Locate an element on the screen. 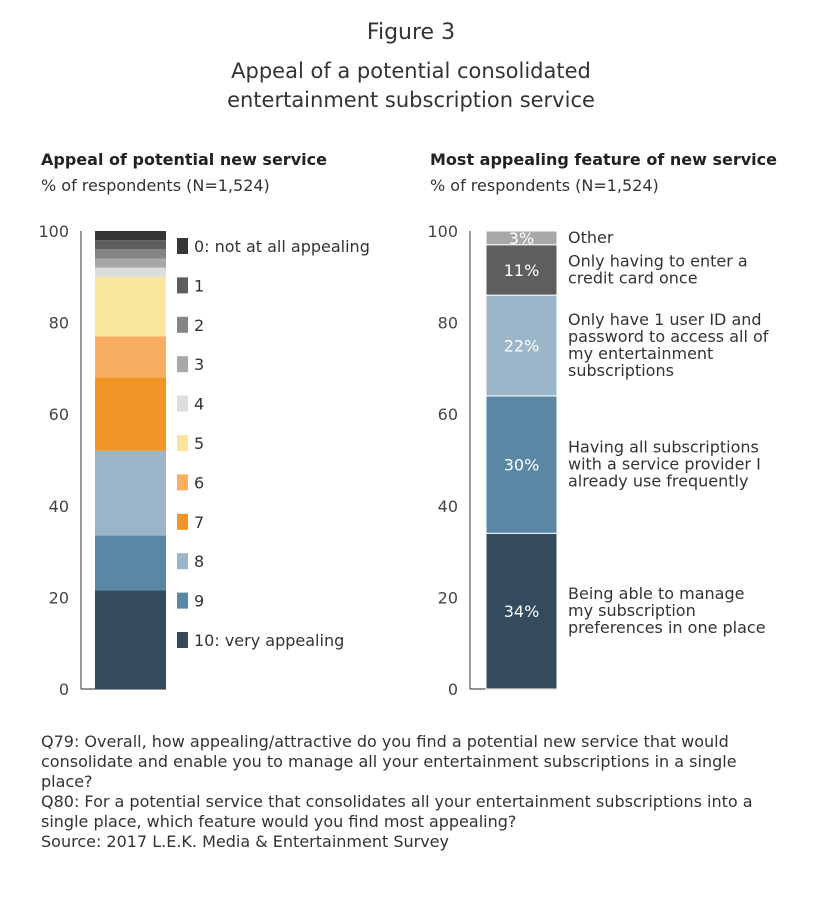 Image resolution: width=822 pixels, height=900 pixels. legend-label: 2 is located at coordinates (199, 325).